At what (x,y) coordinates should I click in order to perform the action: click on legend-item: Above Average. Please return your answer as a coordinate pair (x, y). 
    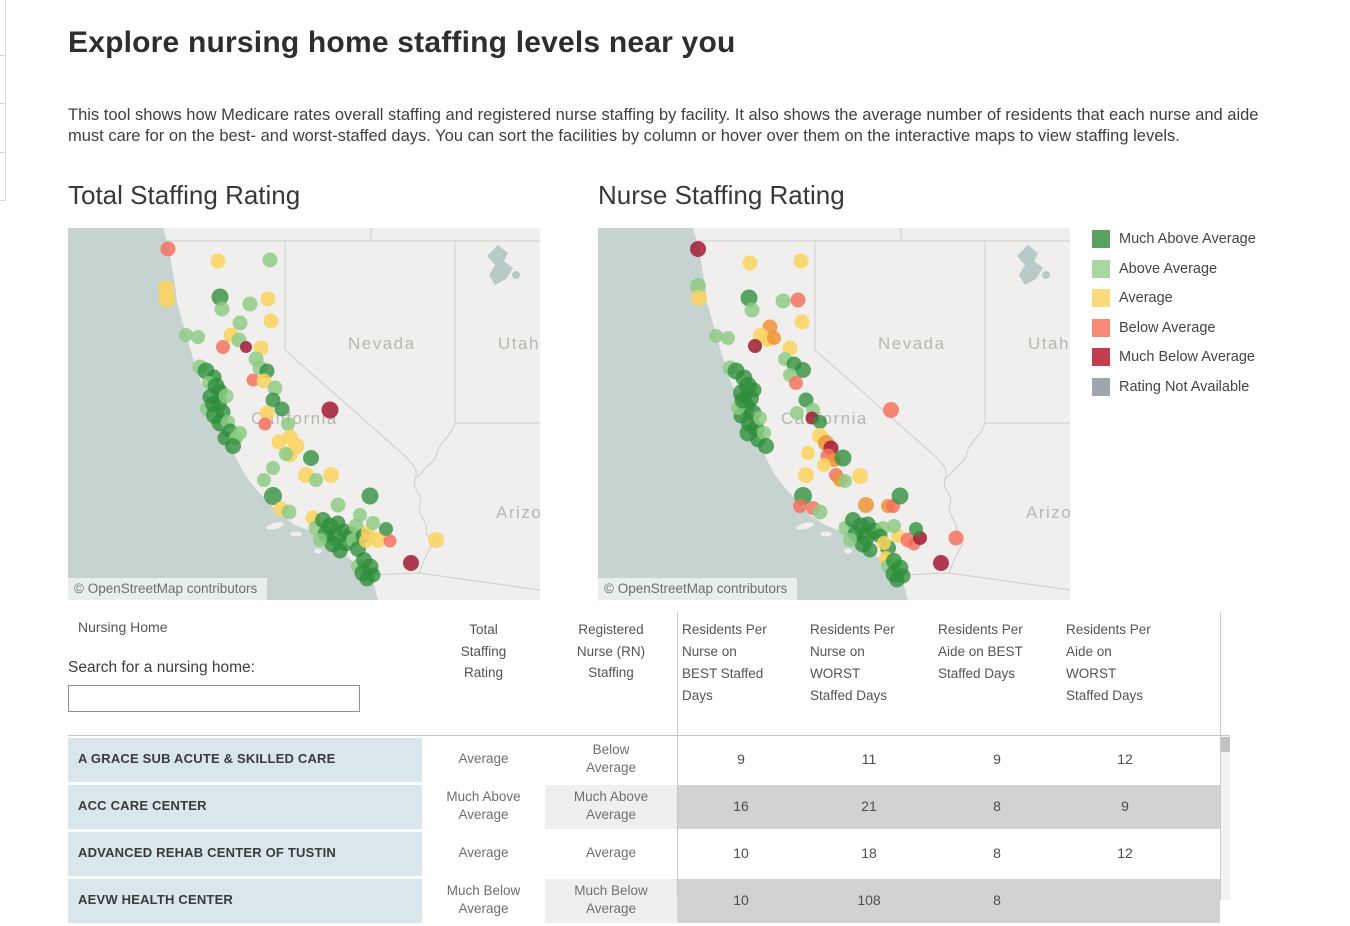
    Looking at the image, I should click on (1174, 268).